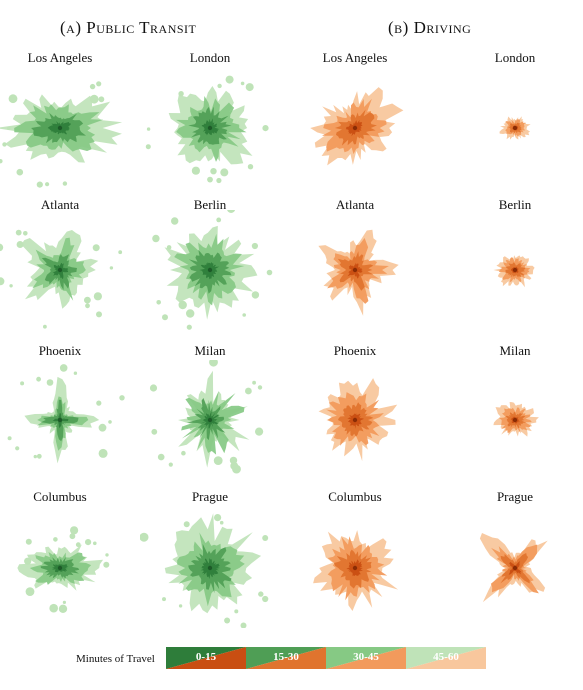 This screenshot has width=583, height=690. I want to click on transit-section-title: (a) Public Transit, so click(128, 27).